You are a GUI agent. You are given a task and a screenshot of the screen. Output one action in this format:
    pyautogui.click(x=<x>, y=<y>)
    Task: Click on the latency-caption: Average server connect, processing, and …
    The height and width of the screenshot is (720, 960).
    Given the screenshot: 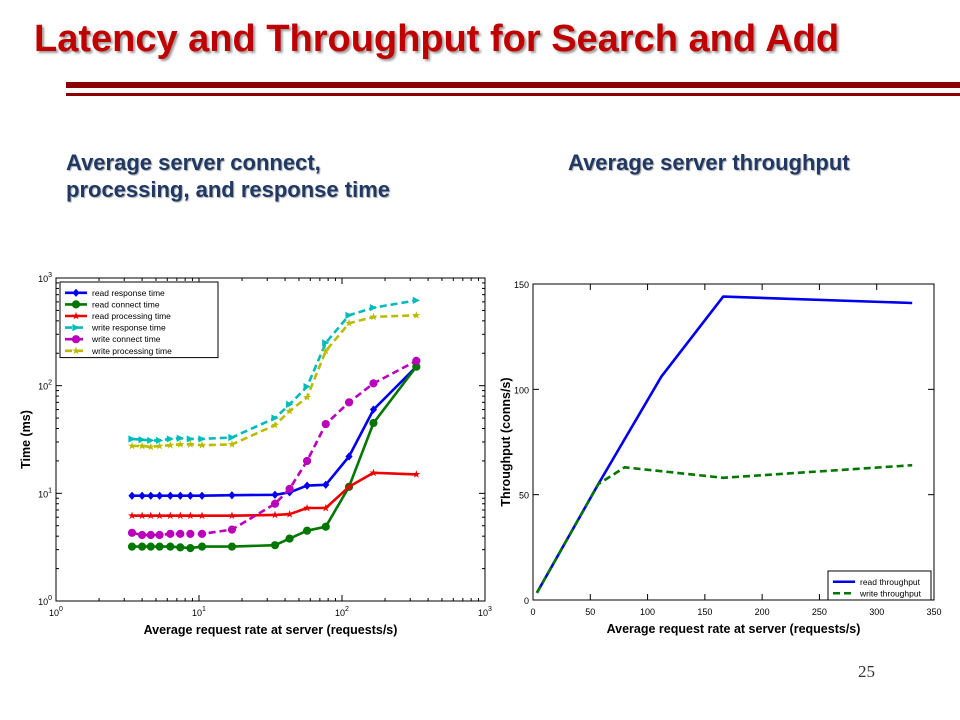 What is the action you would take?
    pyautogui.click(x=228, y=176)
    